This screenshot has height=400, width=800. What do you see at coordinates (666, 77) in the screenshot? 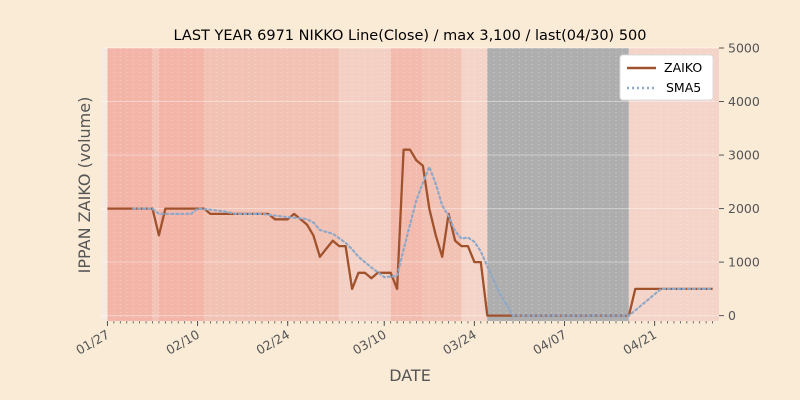
I see `legend: ZAIKO SMA5` at bounding box center [666, 77].